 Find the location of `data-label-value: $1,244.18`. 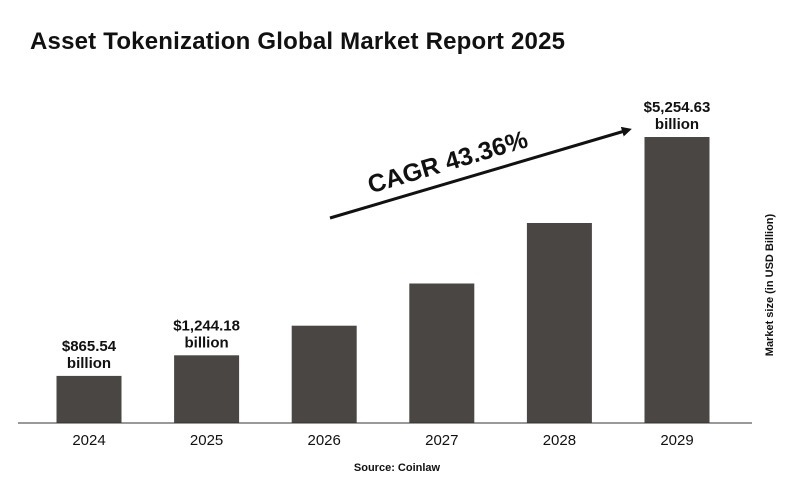

data-label-value: $1,244.18 is located at coordinates (206, 325).